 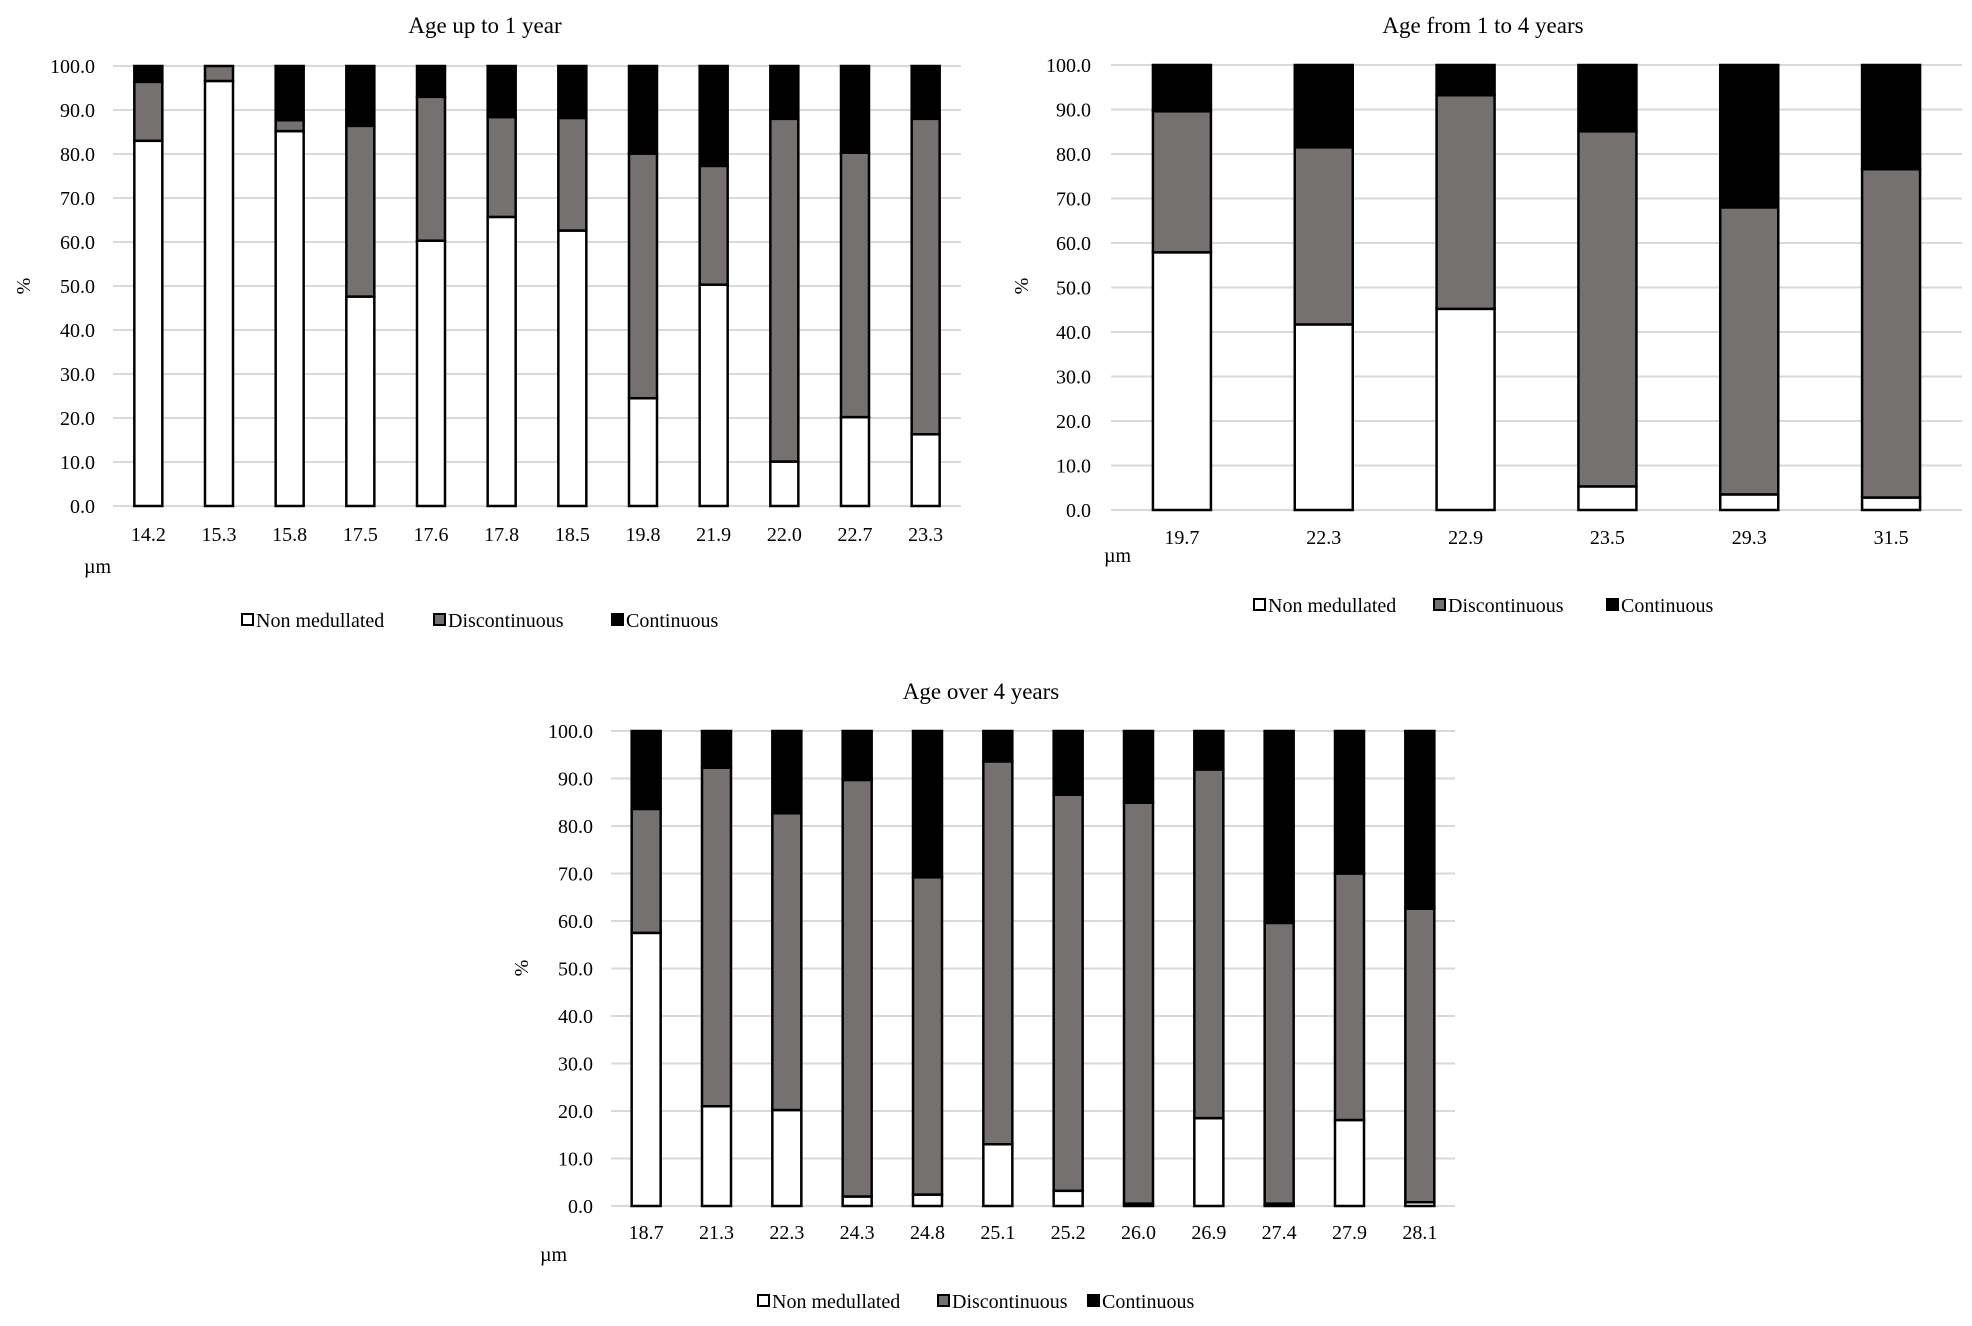 What do you see at coordinates (857, 968) in the screenshot?
I see `bar-stack-24.3` at bounding box center [857, 968].